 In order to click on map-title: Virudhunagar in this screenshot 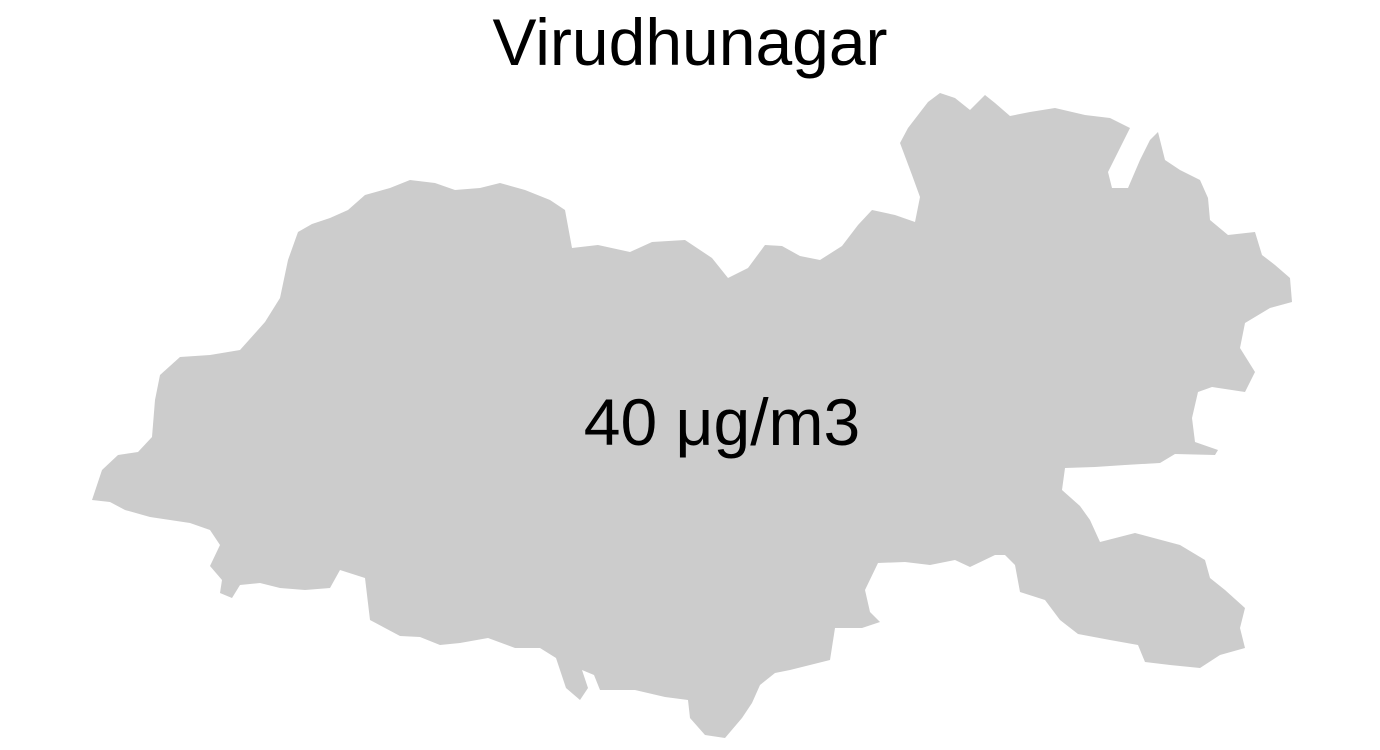, I will do `click(690, 42)`.